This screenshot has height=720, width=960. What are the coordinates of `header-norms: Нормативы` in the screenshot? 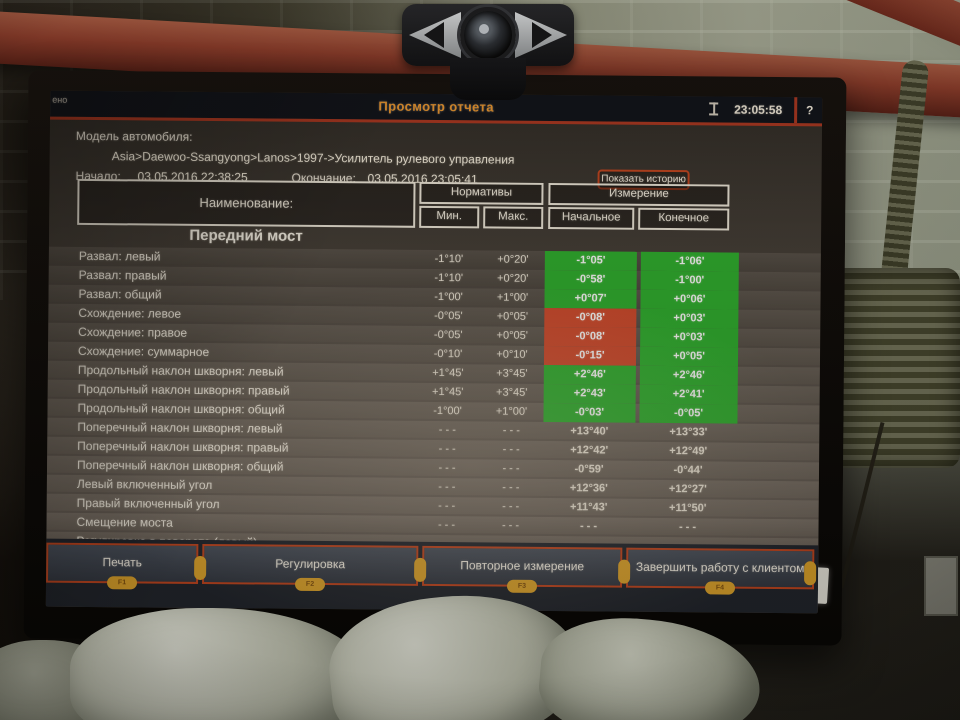 It's located at (481, 193).